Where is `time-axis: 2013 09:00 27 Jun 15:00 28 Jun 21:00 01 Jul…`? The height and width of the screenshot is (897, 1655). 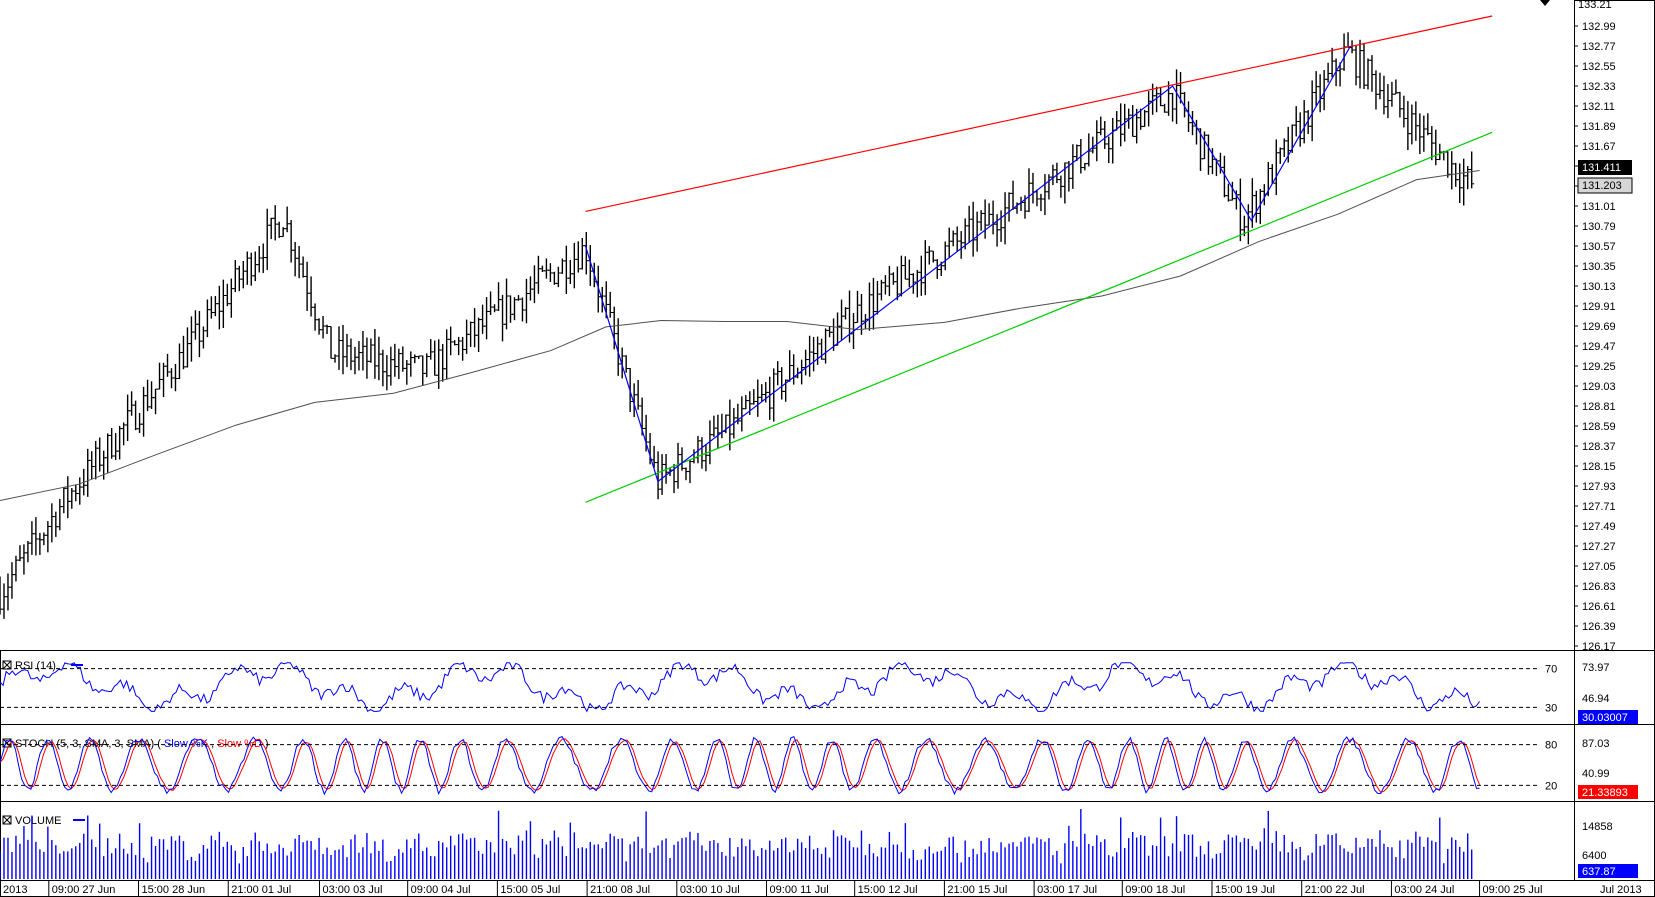
time-axis: 2013 09:00 27 Jun 15:00 28 Jun 21:00 01 Jul… is located at coordinates (771, 888).